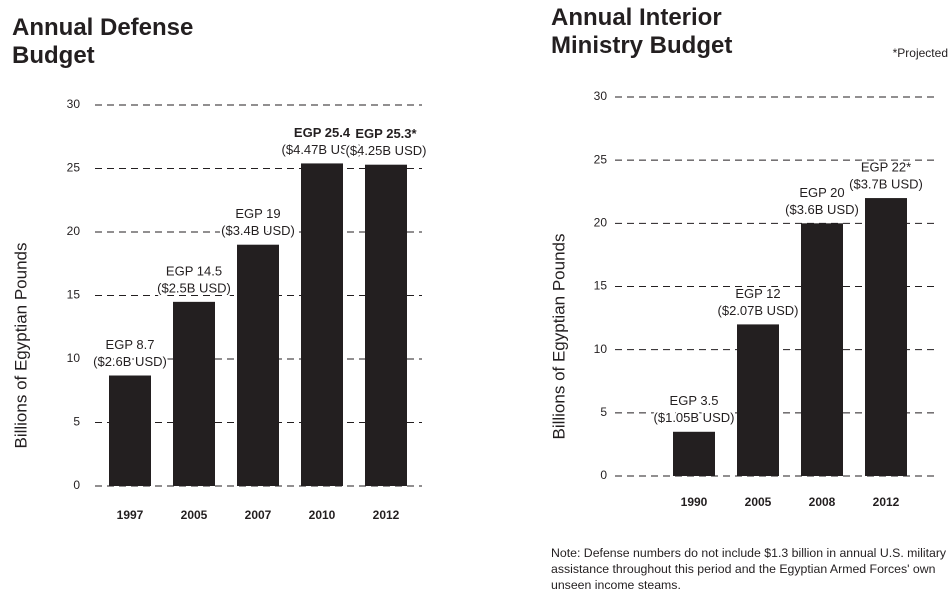  Describe the element at coordinates (822, 209) in the screenshot. I see `usd-label: ($3.6B USD)` at that location.